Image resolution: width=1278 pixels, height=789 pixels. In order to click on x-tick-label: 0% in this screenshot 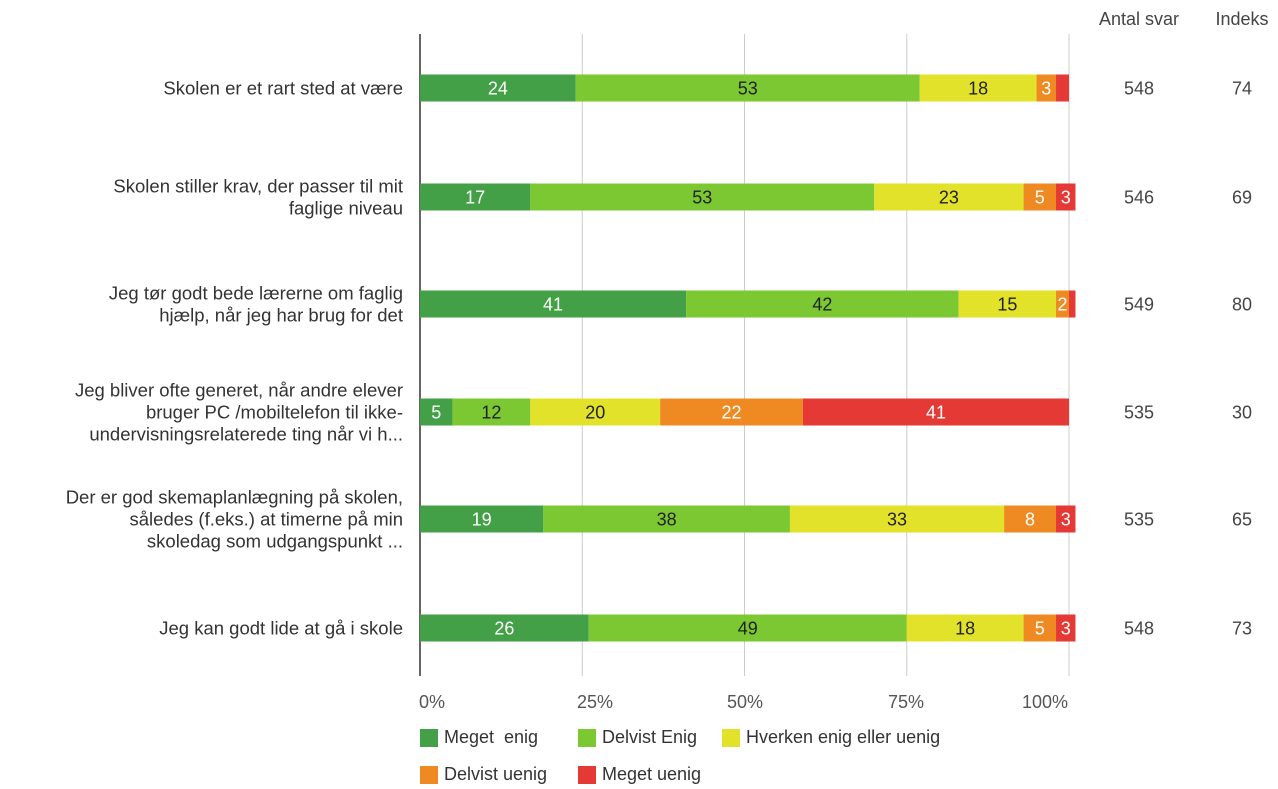, I will do `click(432, 702)`.